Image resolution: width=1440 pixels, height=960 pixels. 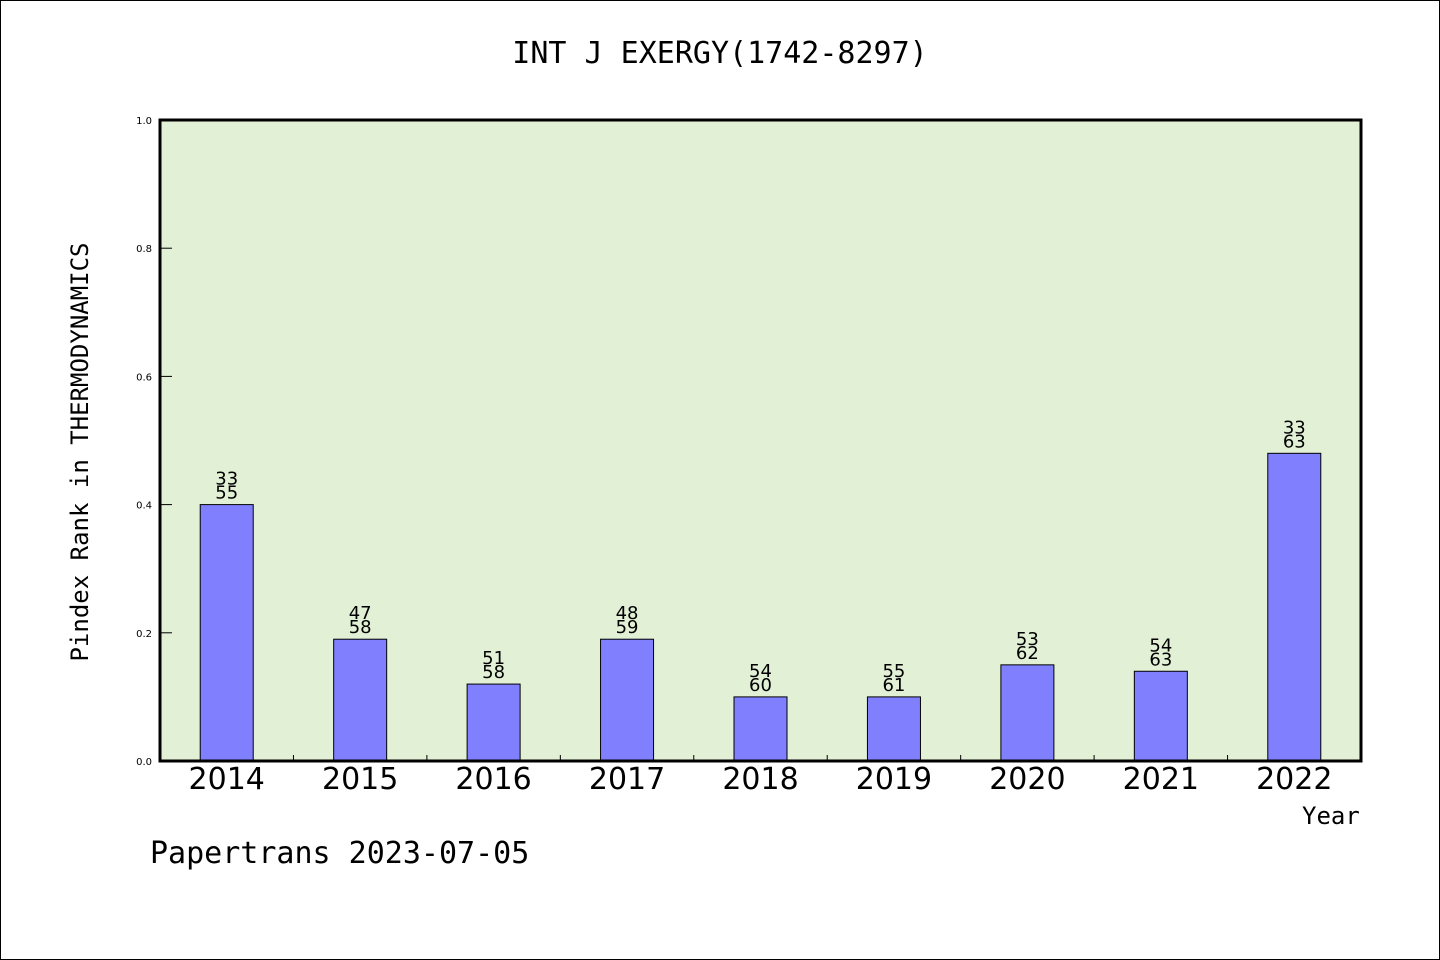 What do you see at coordinates (627, 613) in the screenshot?
I see `bar-rank-label: 48` at bounding box center [627, 613].